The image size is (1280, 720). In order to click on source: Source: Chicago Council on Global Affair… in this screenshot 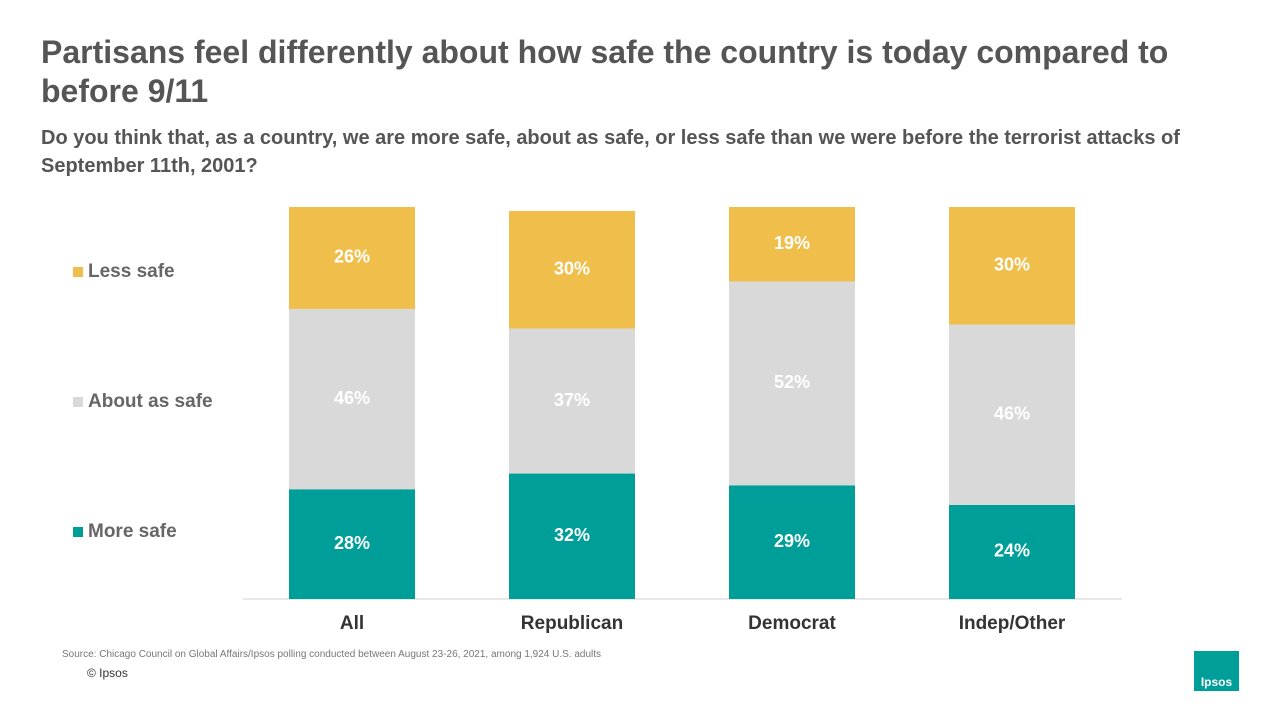, I will do `click(332, 654)`.